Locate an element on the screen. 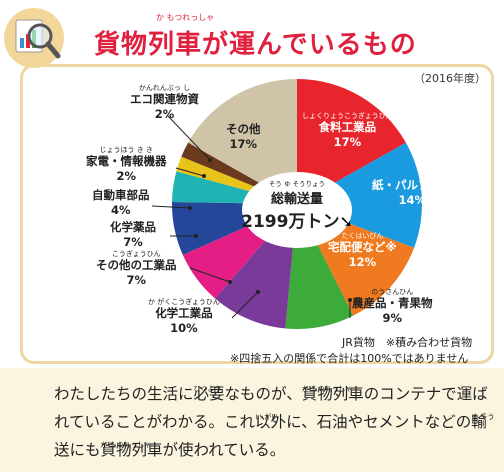 Image resolution: width=504 pixels, height=472 pixels. center-circle is located at coordinates (297, 210).